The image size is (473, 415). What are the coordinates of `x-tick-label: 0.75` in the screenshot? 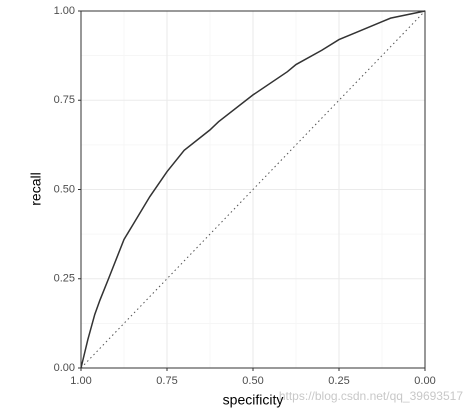 It's located at (166, 381).